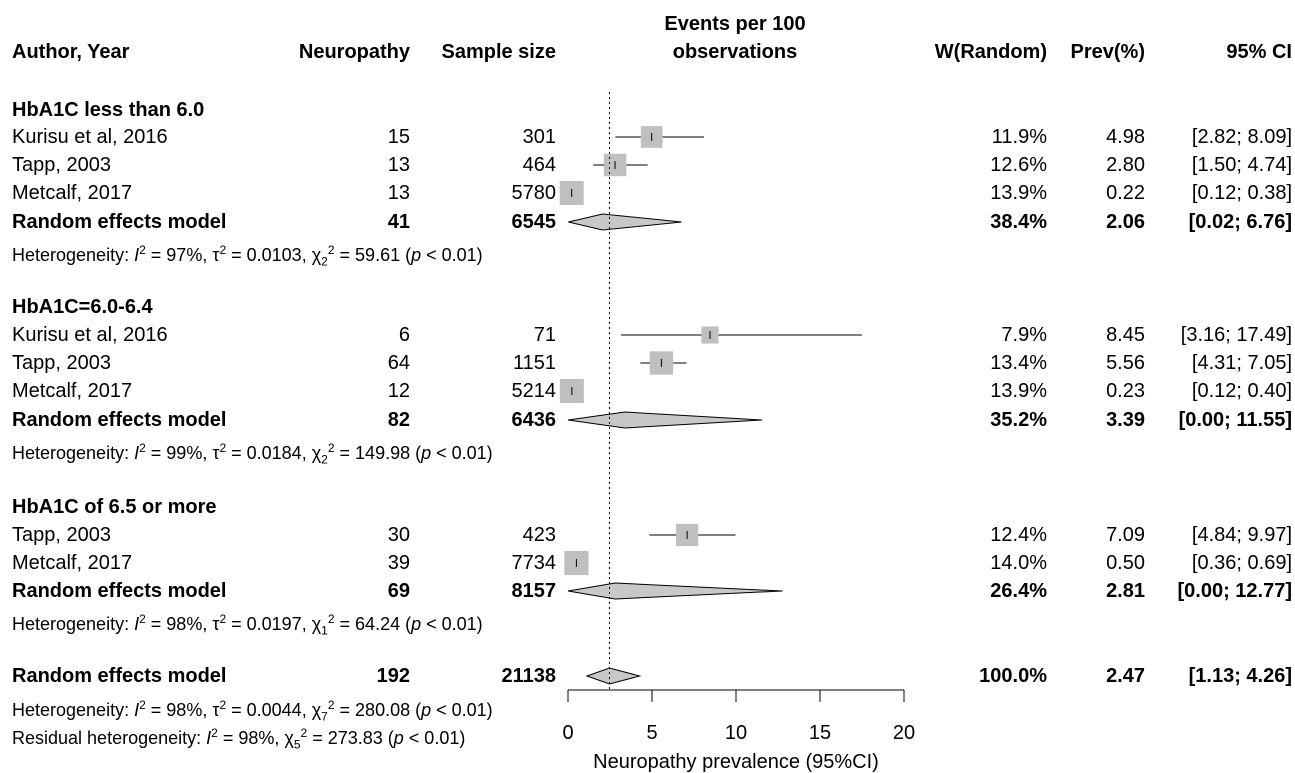  What do you see at coordinates (1018, 391) in the screenshot?
I see `chart_data.groups.1.studies.2-weight: 13.9%` at bounding box center [1018, 391].